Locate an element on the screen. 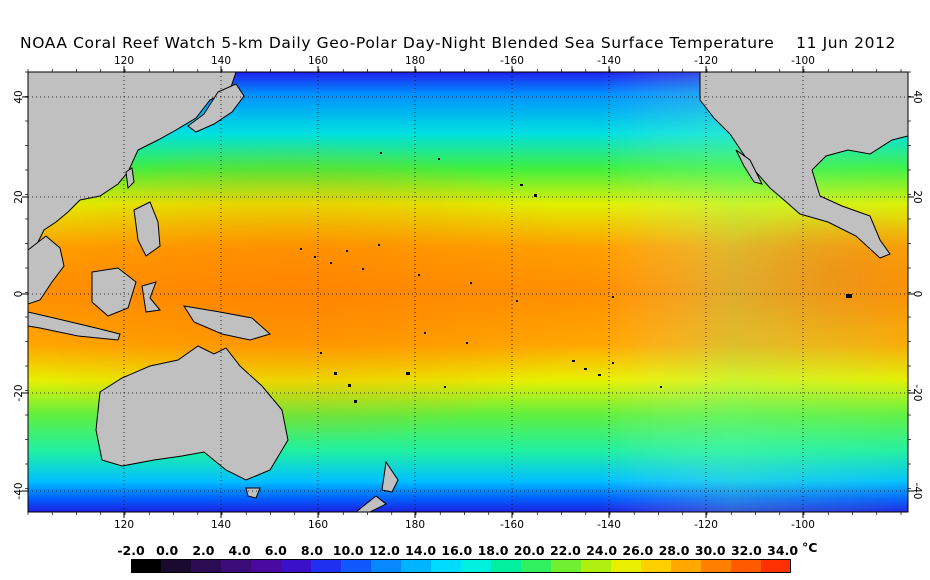 Image resolution: width=930 pixels, height=580 pixels. colorbar-tick-label: 12.0 is located at coordinates (384, 550).